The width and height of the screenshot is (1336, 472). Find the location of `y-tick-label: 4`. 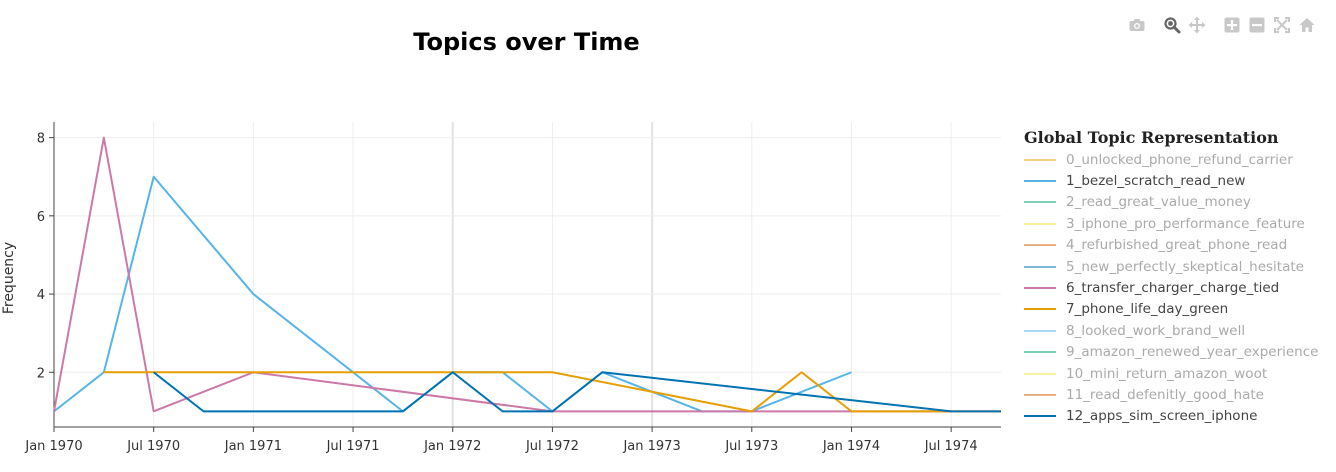

y-tick-label: 4 is located at coordinates (41, 295).